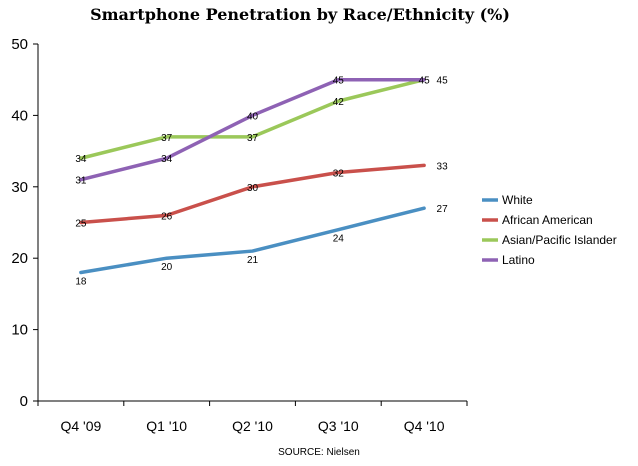  I want to click on series-line-african-american, so click(252, 194).